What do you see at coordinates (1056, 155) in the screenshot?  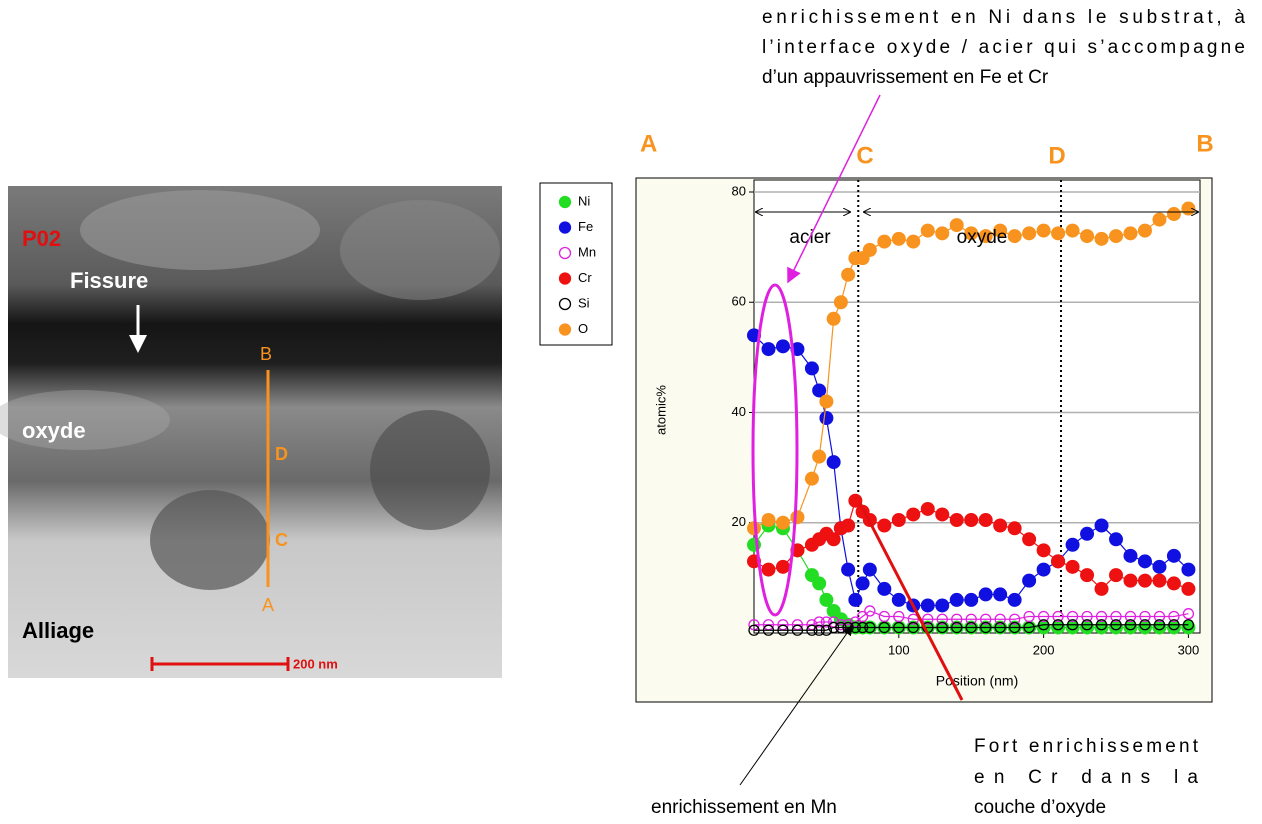 I see `chart-letter: D` at bounding box center [1056, 155].